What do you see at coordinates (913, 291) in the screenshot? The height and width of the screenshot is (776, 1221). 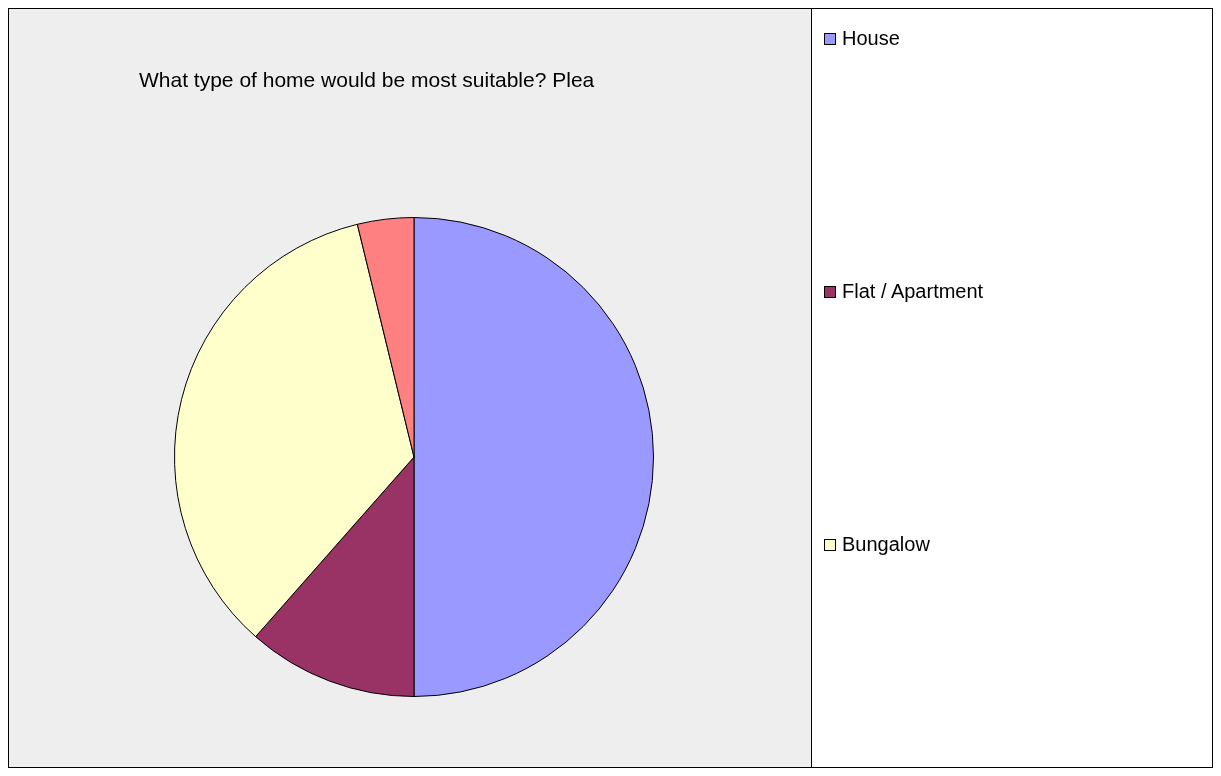 I see `legend-label: Flat / Apartment` at bounding box center [913, 291].